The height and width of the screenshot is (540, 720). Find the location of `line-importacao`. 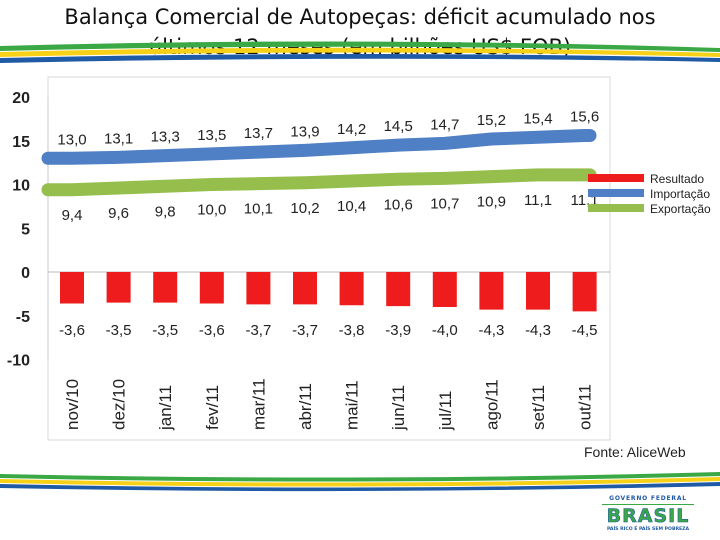

line-importacao is located at coordinates (319, 147).